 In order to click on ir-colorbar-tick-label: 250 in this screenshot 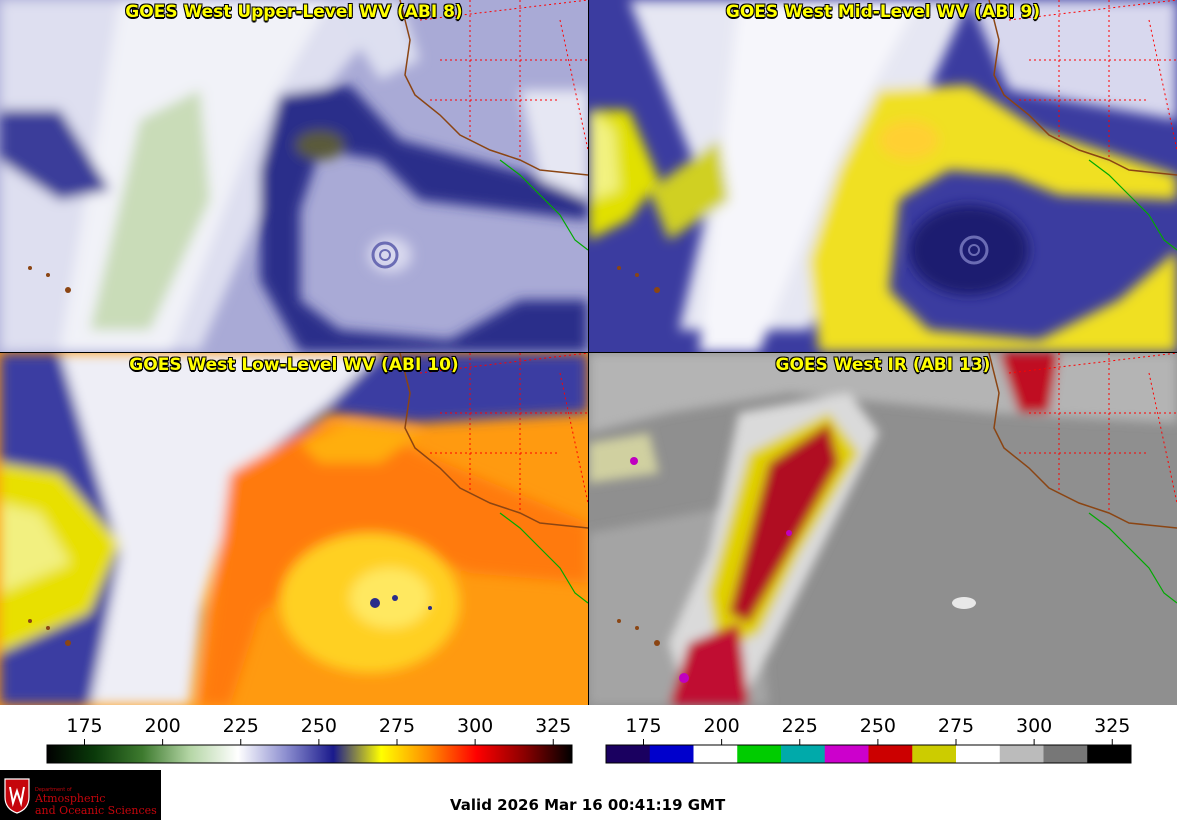, I will do `click(878, 726)`.